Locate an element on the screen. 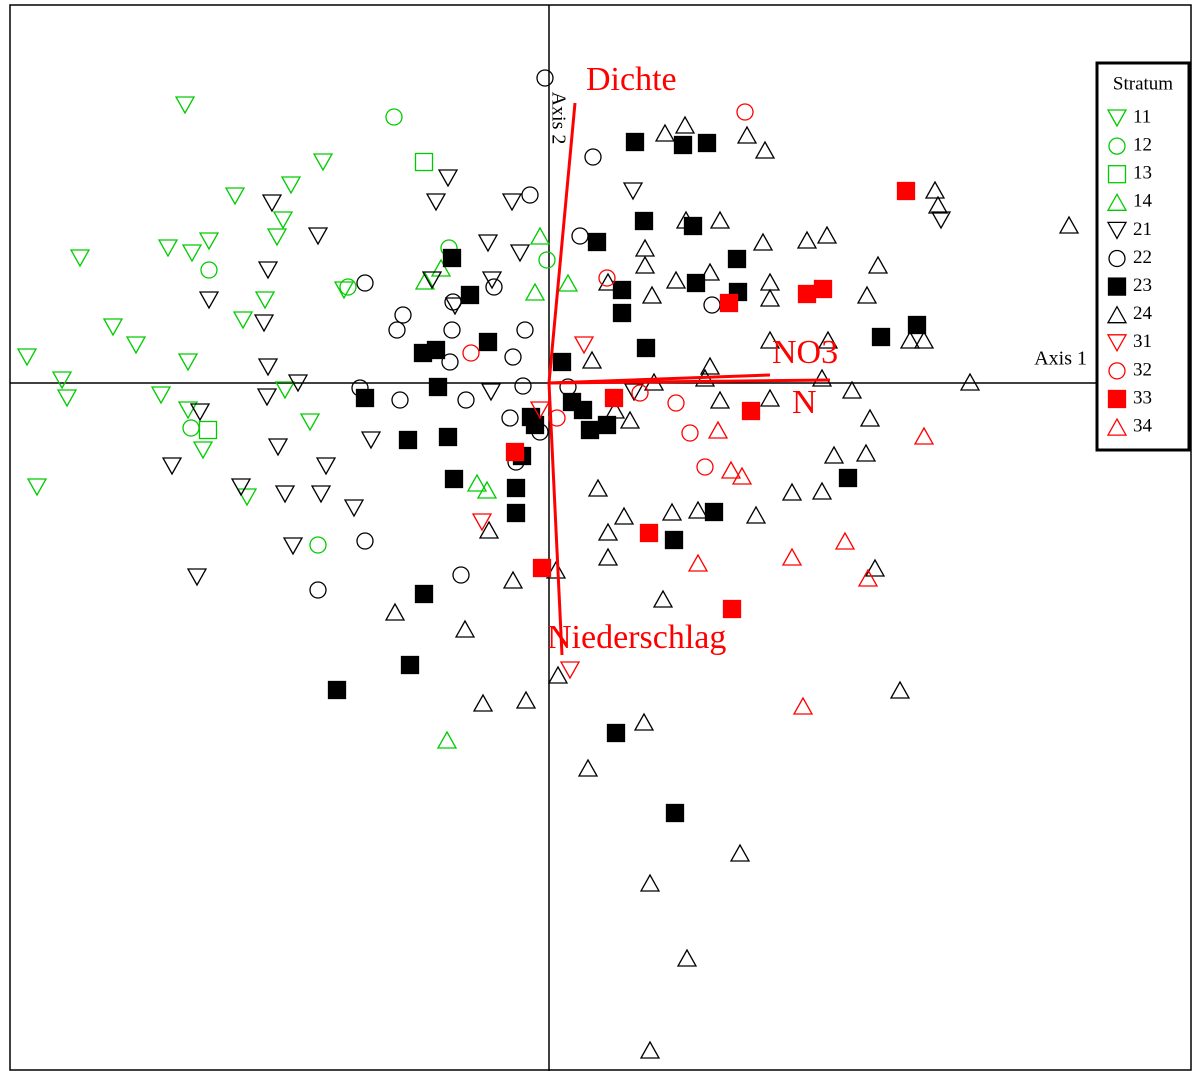 Image resolution: width=1193 pixels, height=1071 pixels. legend: Stratum 11 12 13 14 21 22 23 24 31 32 33 34 is located at coordinates (1143, 256).